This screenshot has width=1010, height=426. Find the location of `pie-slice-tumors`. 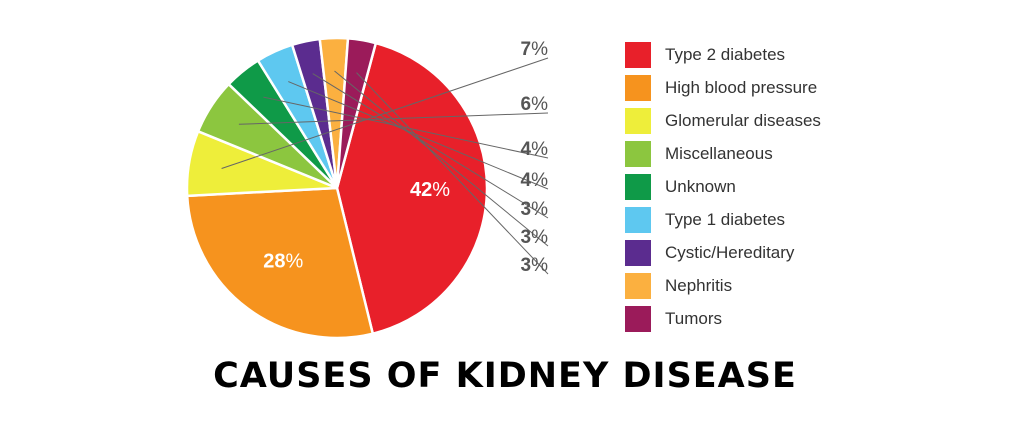

pie-slice-tumors is located at coordinates (356, 113).